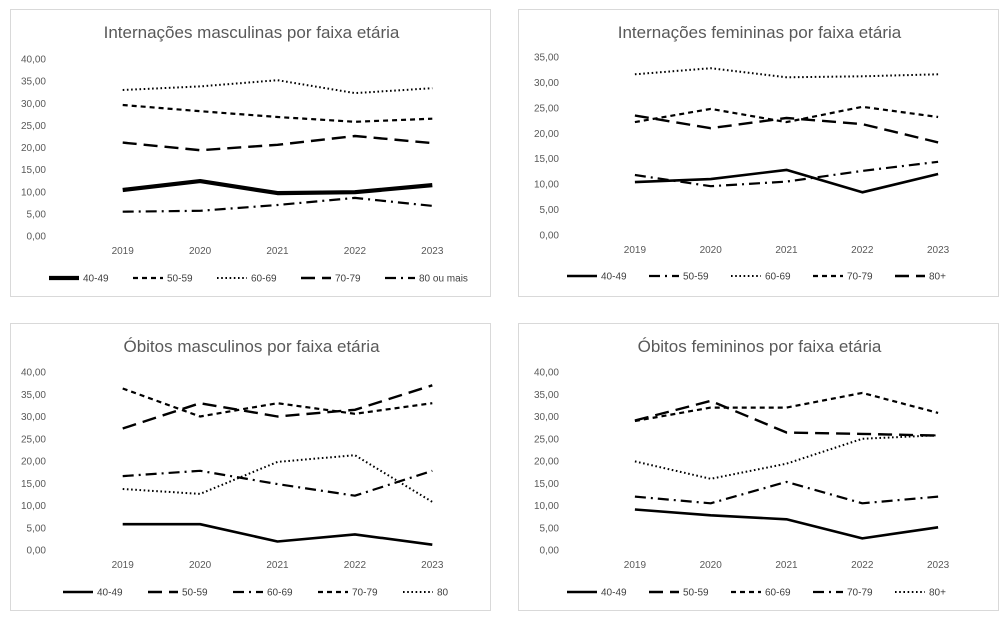 The width and height of the screenshot is (1007, 621). What do you see at coordinates (760, 32) in the screenshot?
I see `chart-title: Internações femininas por faixa etária` at bounding box center [760, 32].